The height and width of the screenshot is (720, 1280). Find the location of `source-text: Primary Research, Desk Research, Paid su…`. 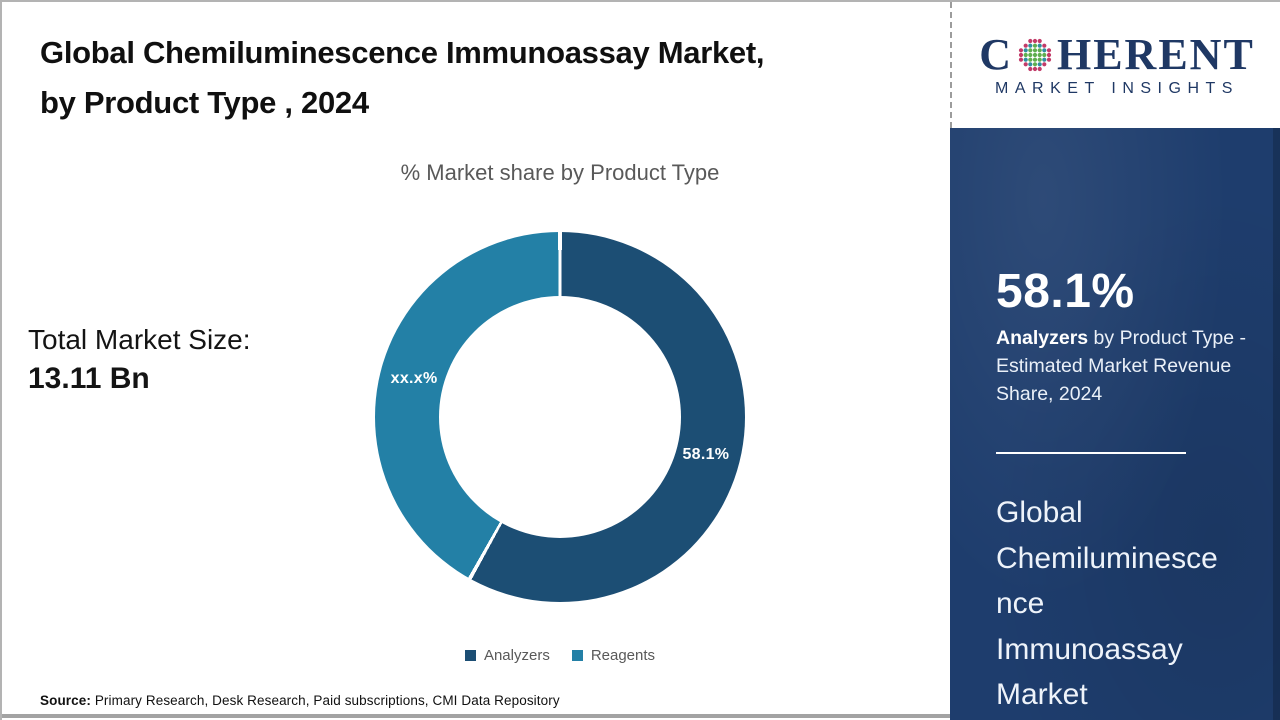

source-text: Primary Research, Desk Research, Paid su… is located at coordinates (325, 700).